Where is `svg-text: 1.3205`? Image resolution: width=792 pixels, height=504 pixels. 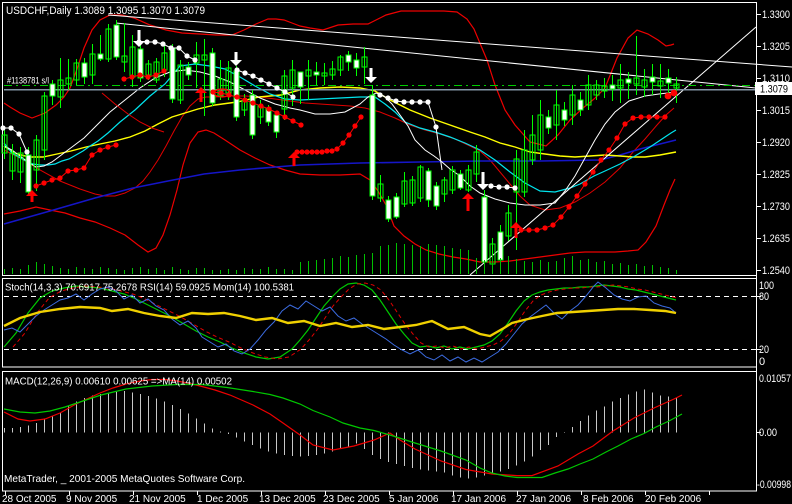
svg-text: 1.3205 is located at coordinates (776, 47).